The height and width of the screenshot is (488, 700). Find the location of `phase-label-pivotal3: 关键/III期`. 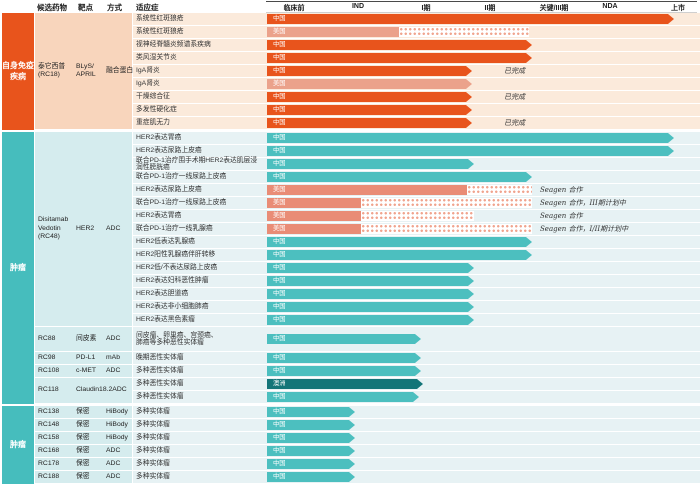

phase-label-pivotal3: 关键/III期 is located at coordinates (554, 8).